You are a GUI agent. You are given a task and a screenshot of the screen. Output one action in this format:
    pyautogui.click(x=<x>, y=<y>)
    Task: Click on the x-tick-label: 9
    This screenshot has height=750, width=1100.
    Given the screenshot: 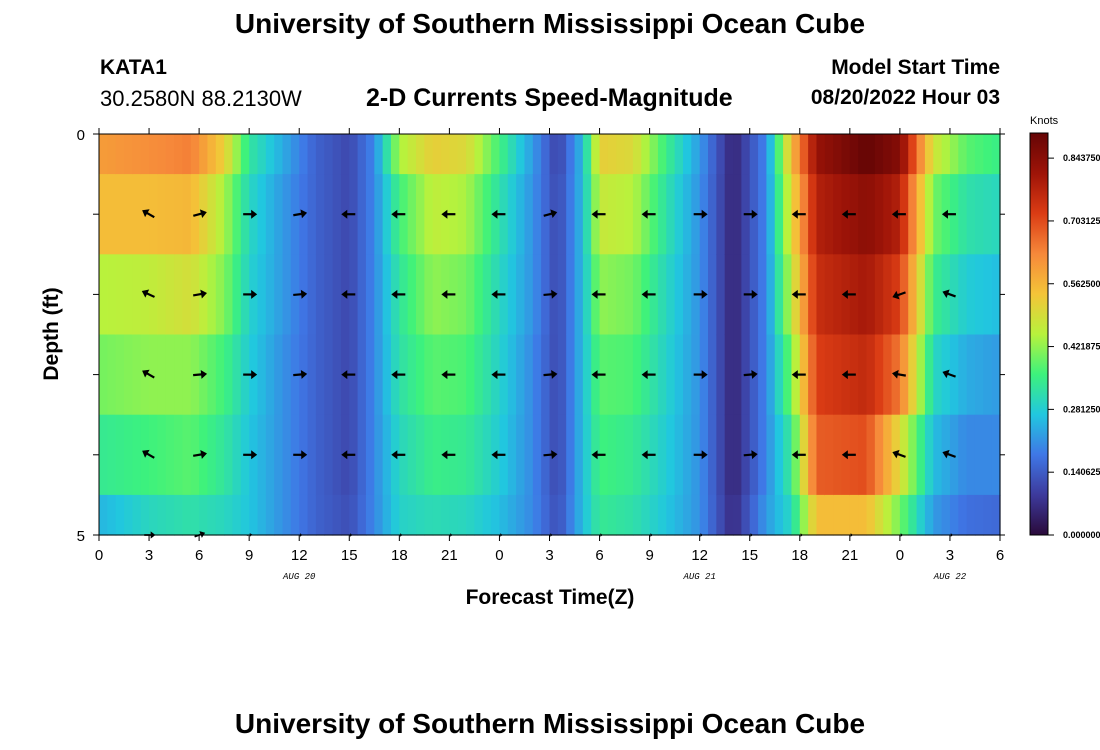 What is the action you would take?
    pyautogui.click(x=249, y=555)
    